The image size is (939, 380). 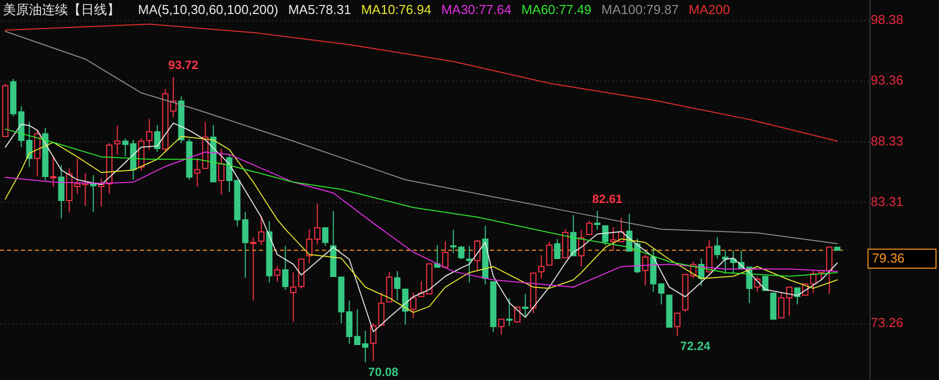 What do you see at coordinates (887, 20) in the screenshot?
I see `y-tick-label: 98.38` at bounding box center [887, 20].